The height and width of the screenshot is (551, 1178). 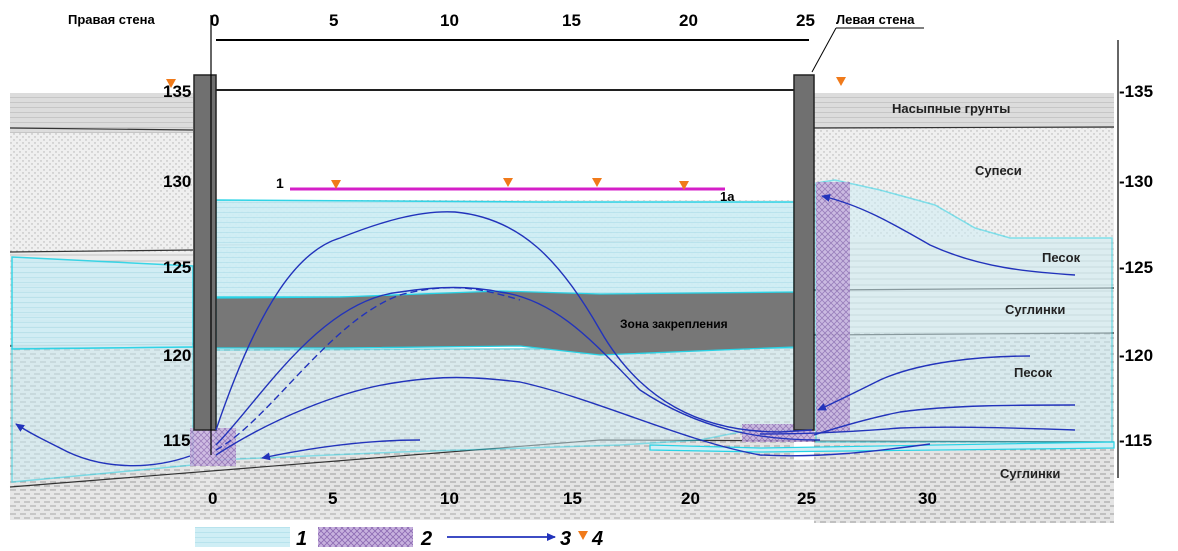 I want to click on grouted-zone-upper, so click(x=505, y=248).